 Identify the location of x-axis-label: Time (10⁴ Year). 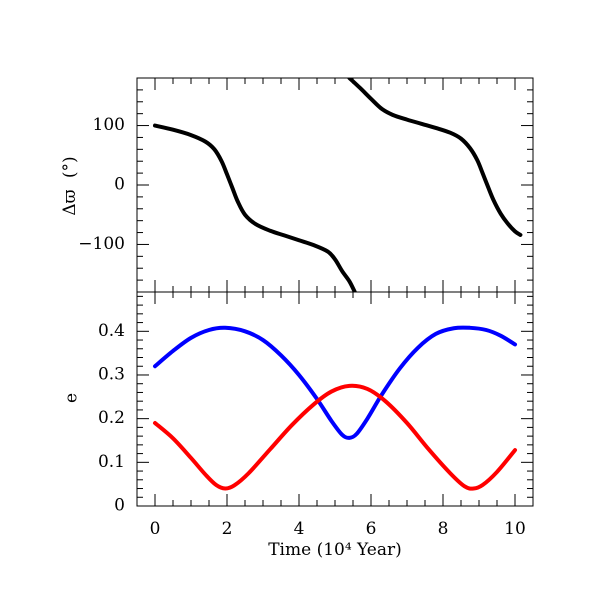
(335, 550).